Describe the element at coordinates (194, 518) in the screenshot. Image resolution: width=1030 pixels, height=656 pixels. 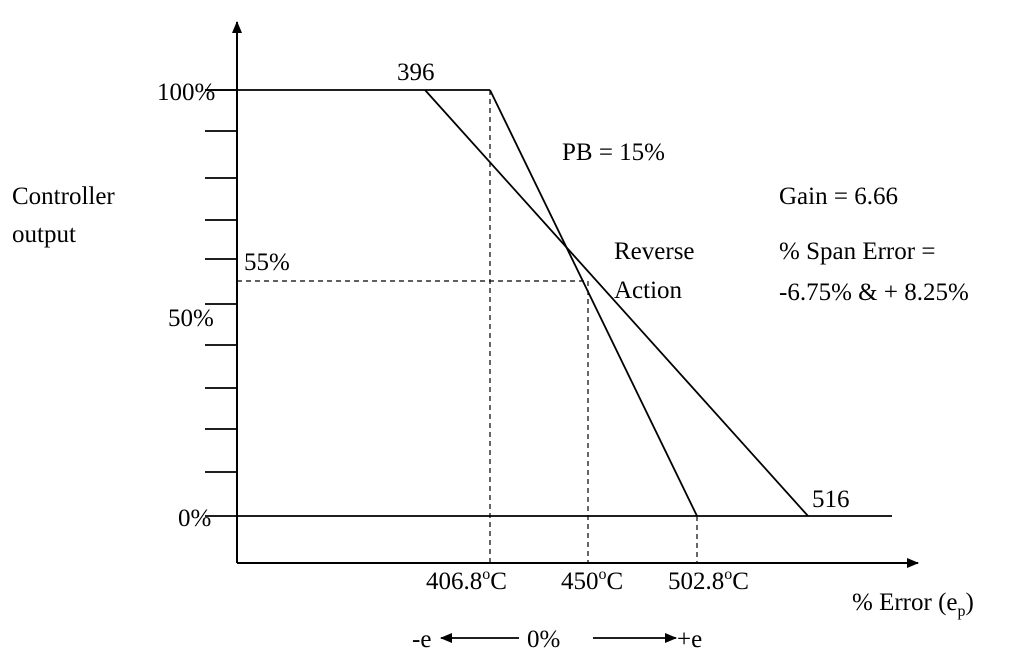
I see `y-label-0: 0%` at that location.